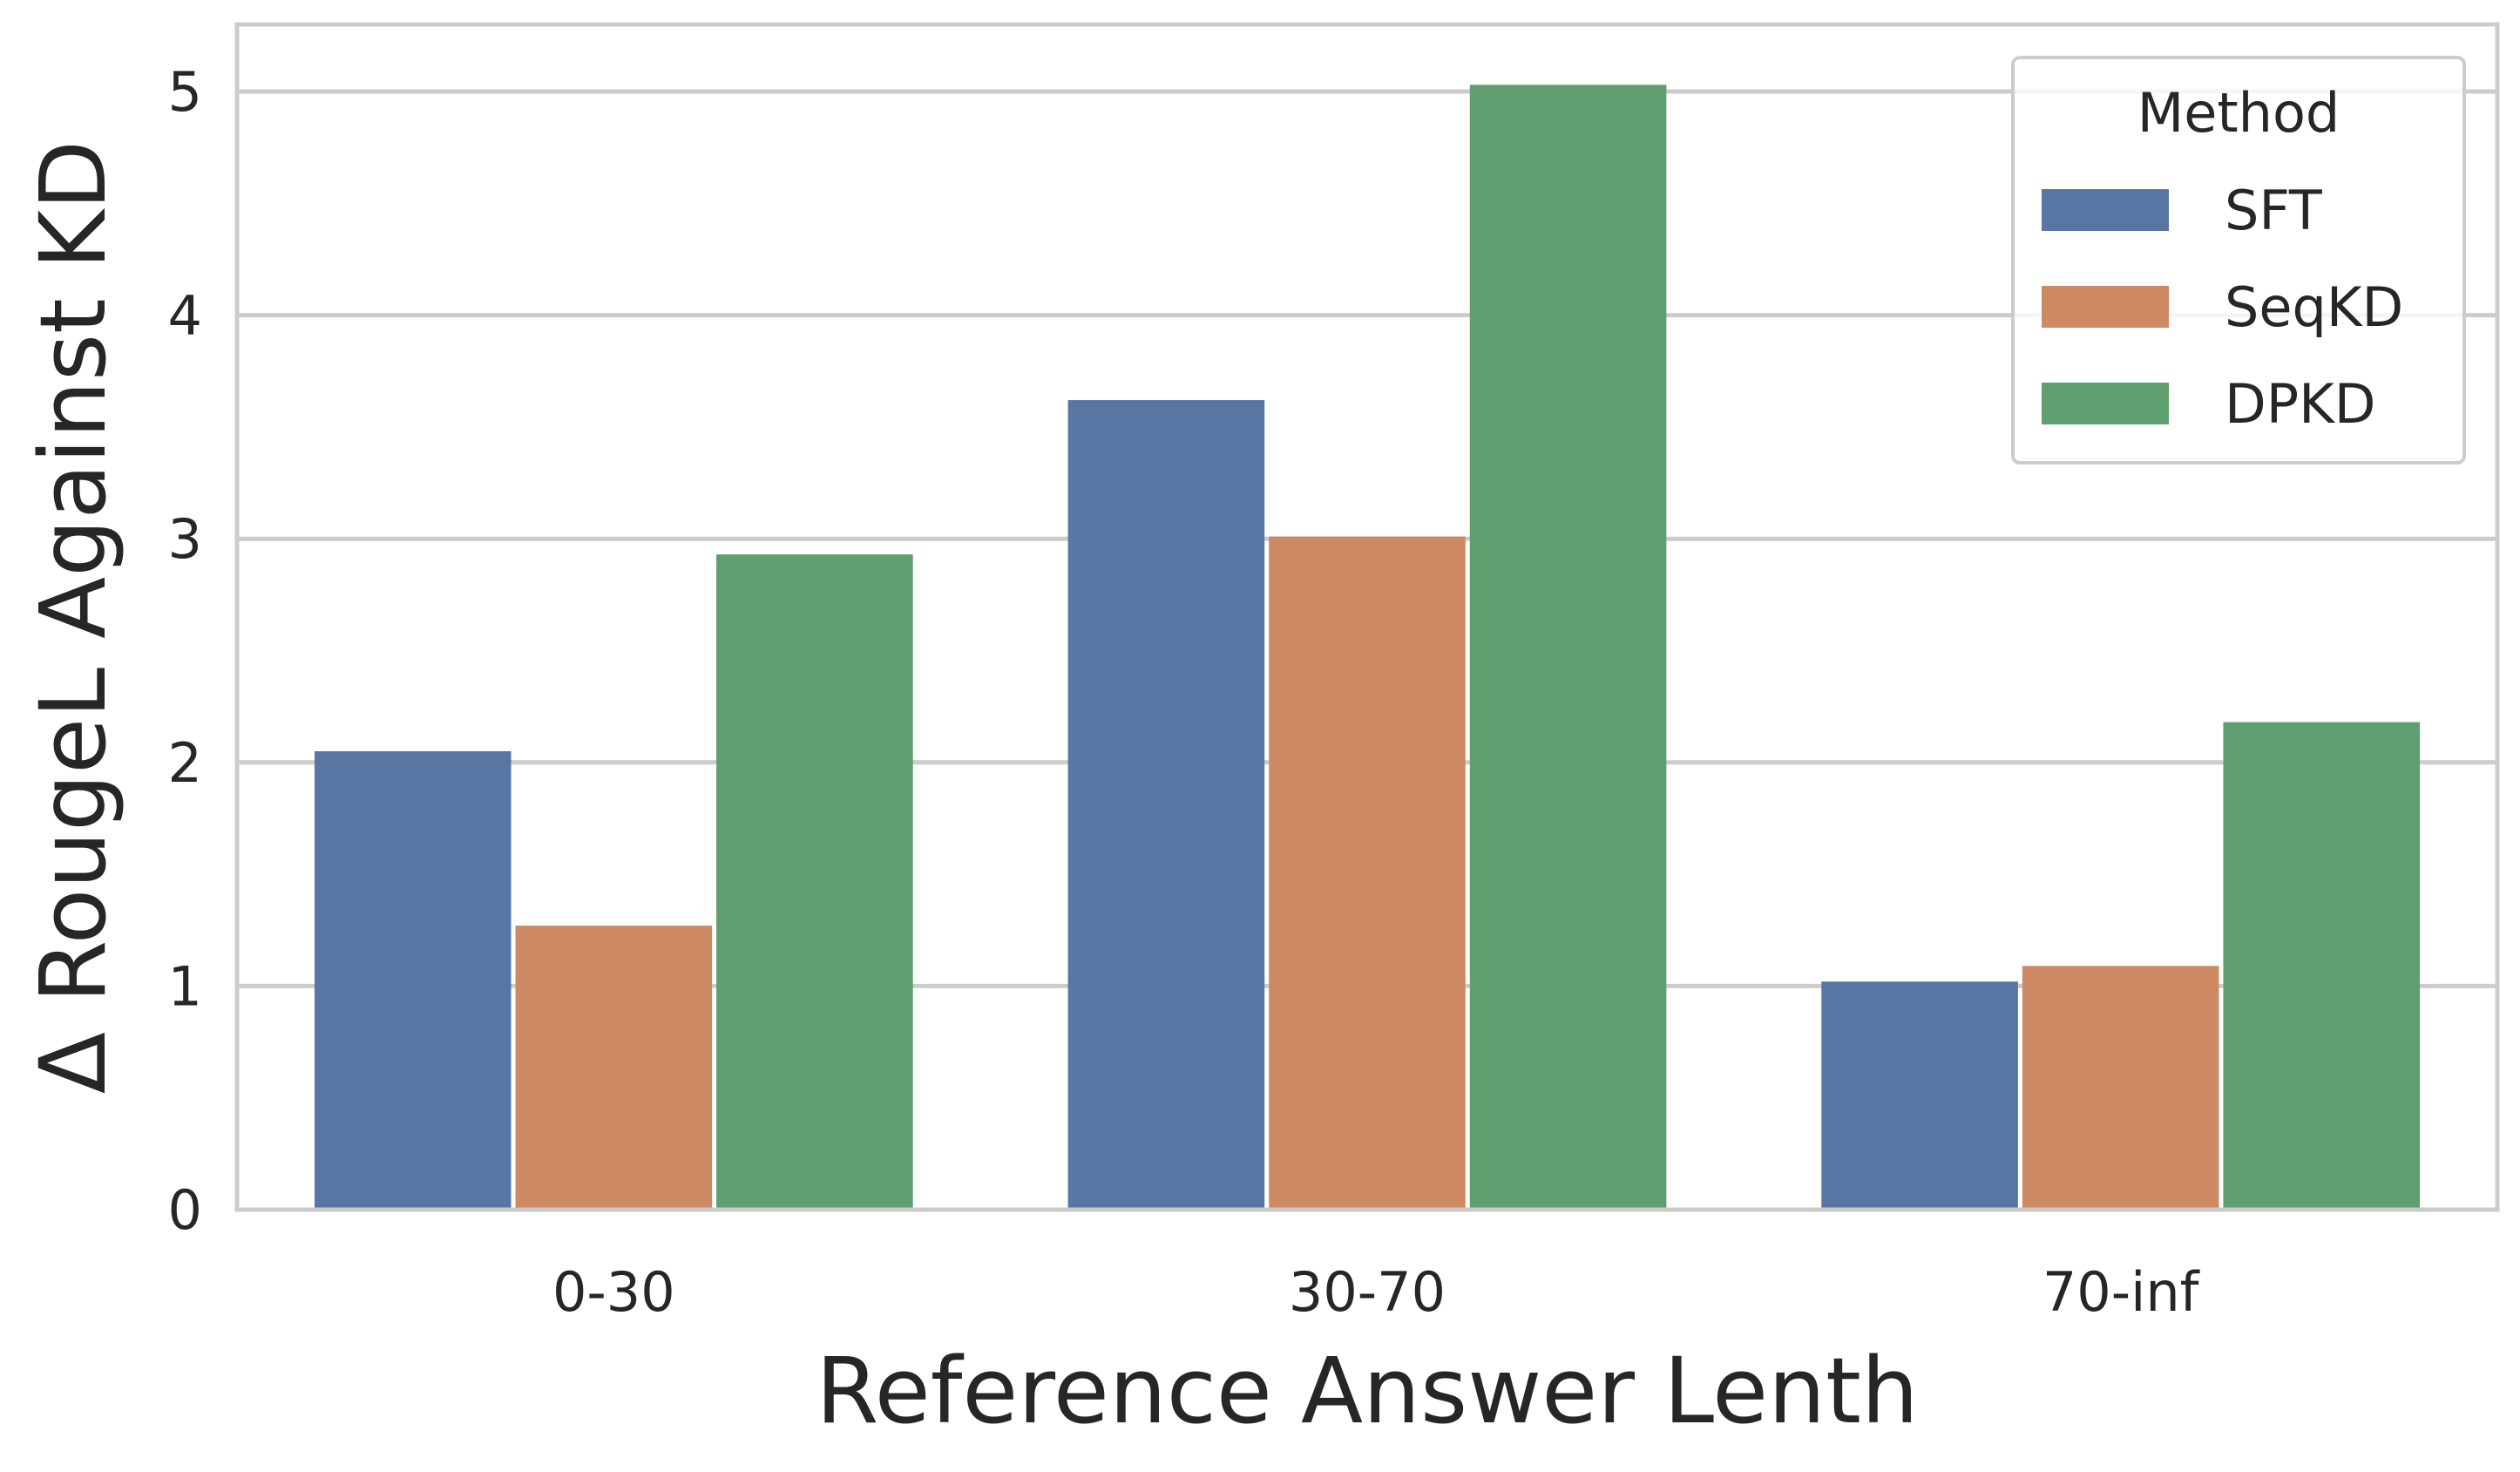 The image size is (2520, 1472). I want to click on y-axis-title: Δ RougeL Against KD, so click(73, 617).